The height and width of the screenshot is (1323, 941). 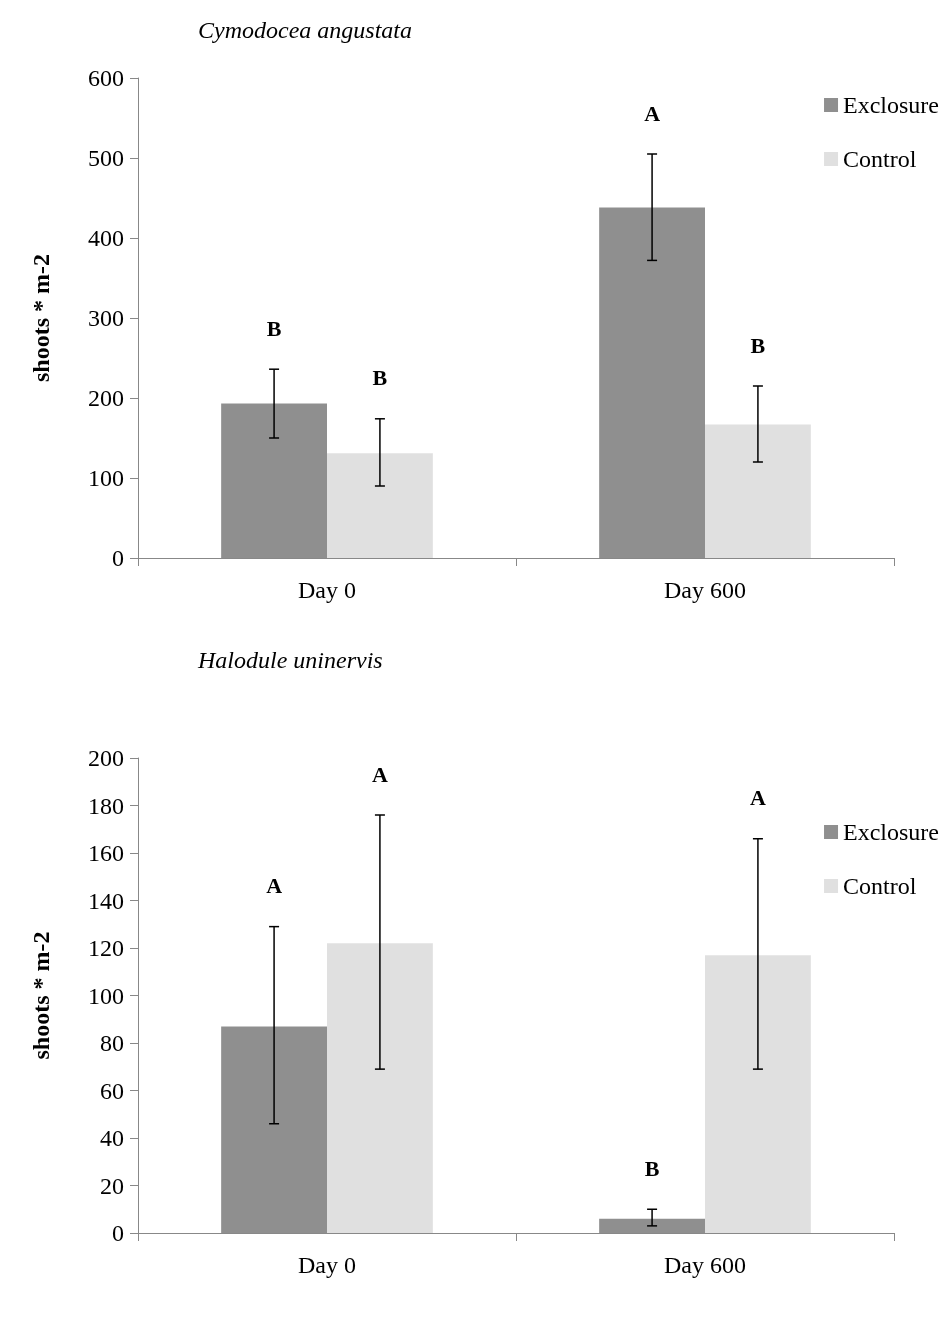 What do you see at coordinates (112, 1090) in the screenshot?
I see `y-tick-label: 60` at bounding box center [112, 1090].